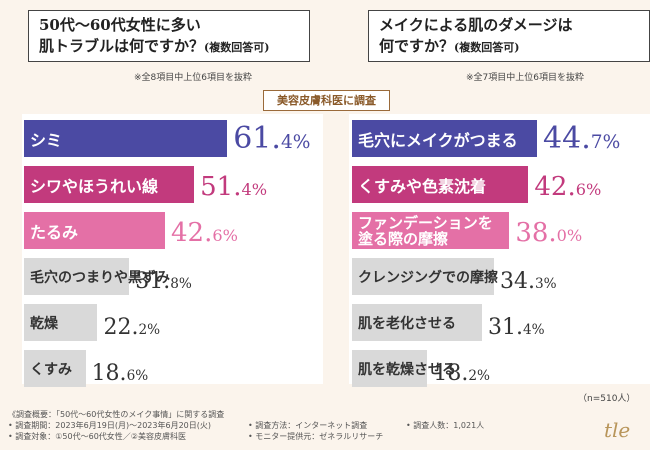 The height and width of the screenshot is (450, 650). I want to click on right-value-label-3: 38.0%, so click(549, 232).